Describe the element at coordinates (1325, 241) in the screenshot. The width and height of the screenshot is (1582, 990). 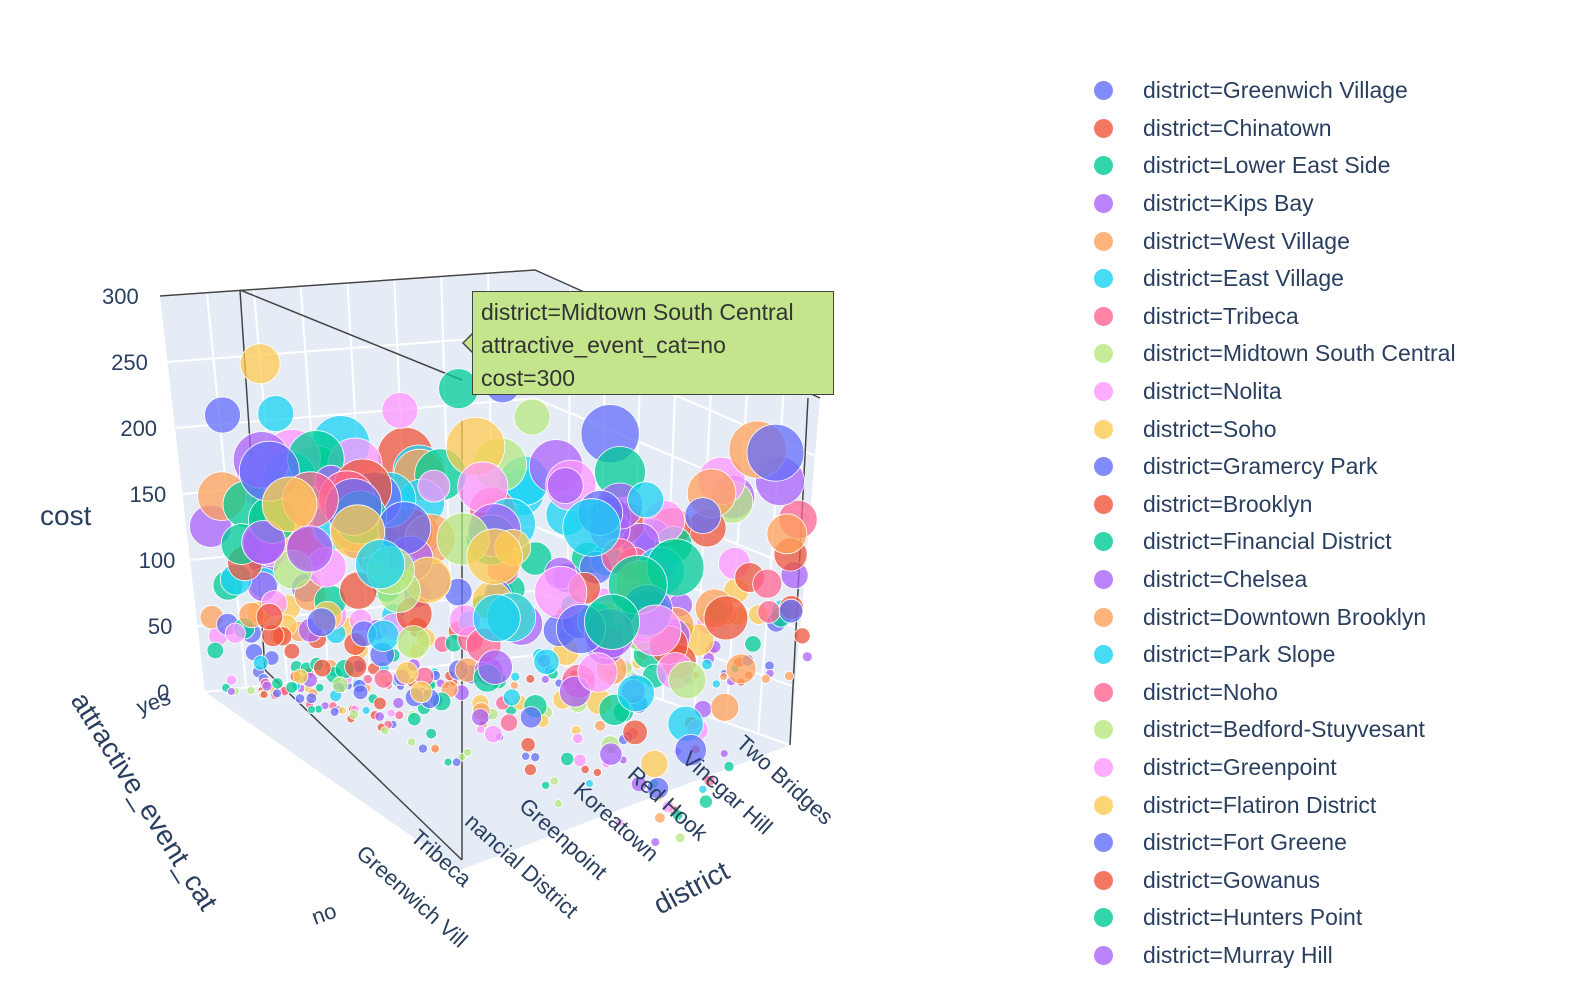
I see `legend-item: district=West Village` at that location.